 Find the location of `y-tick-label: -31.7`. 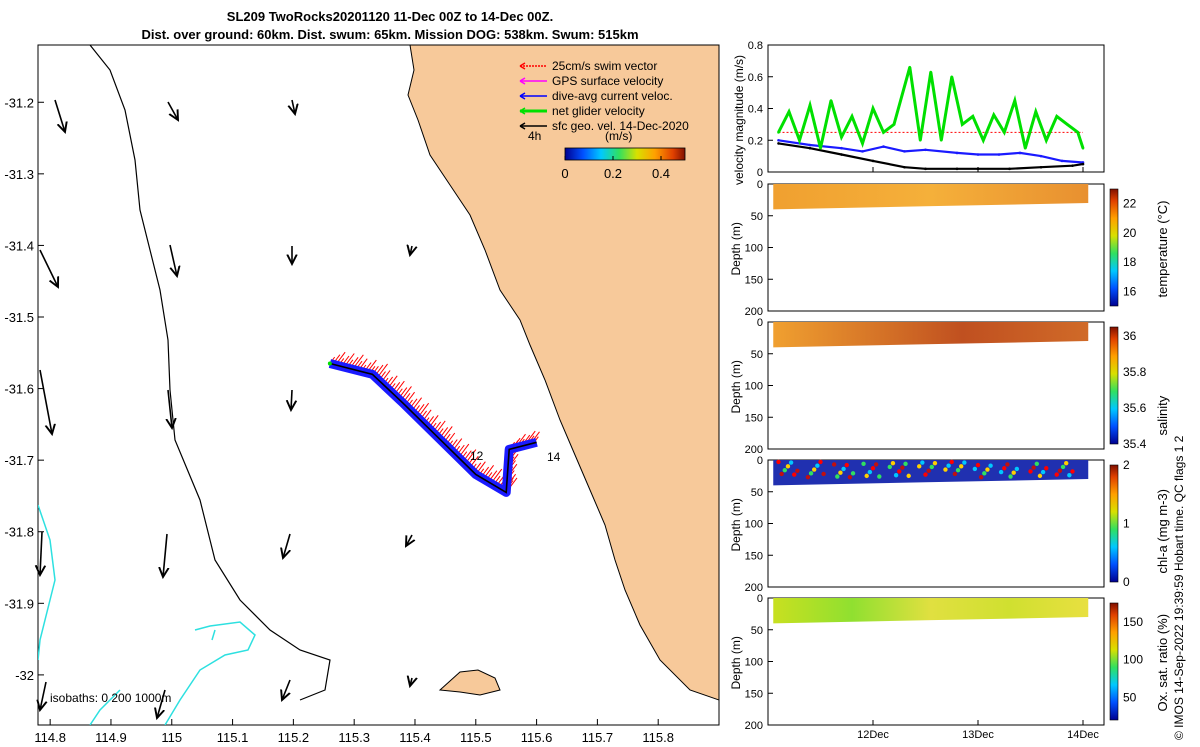

y-tick-label: -31.7 is located at coordinates (19, 460).